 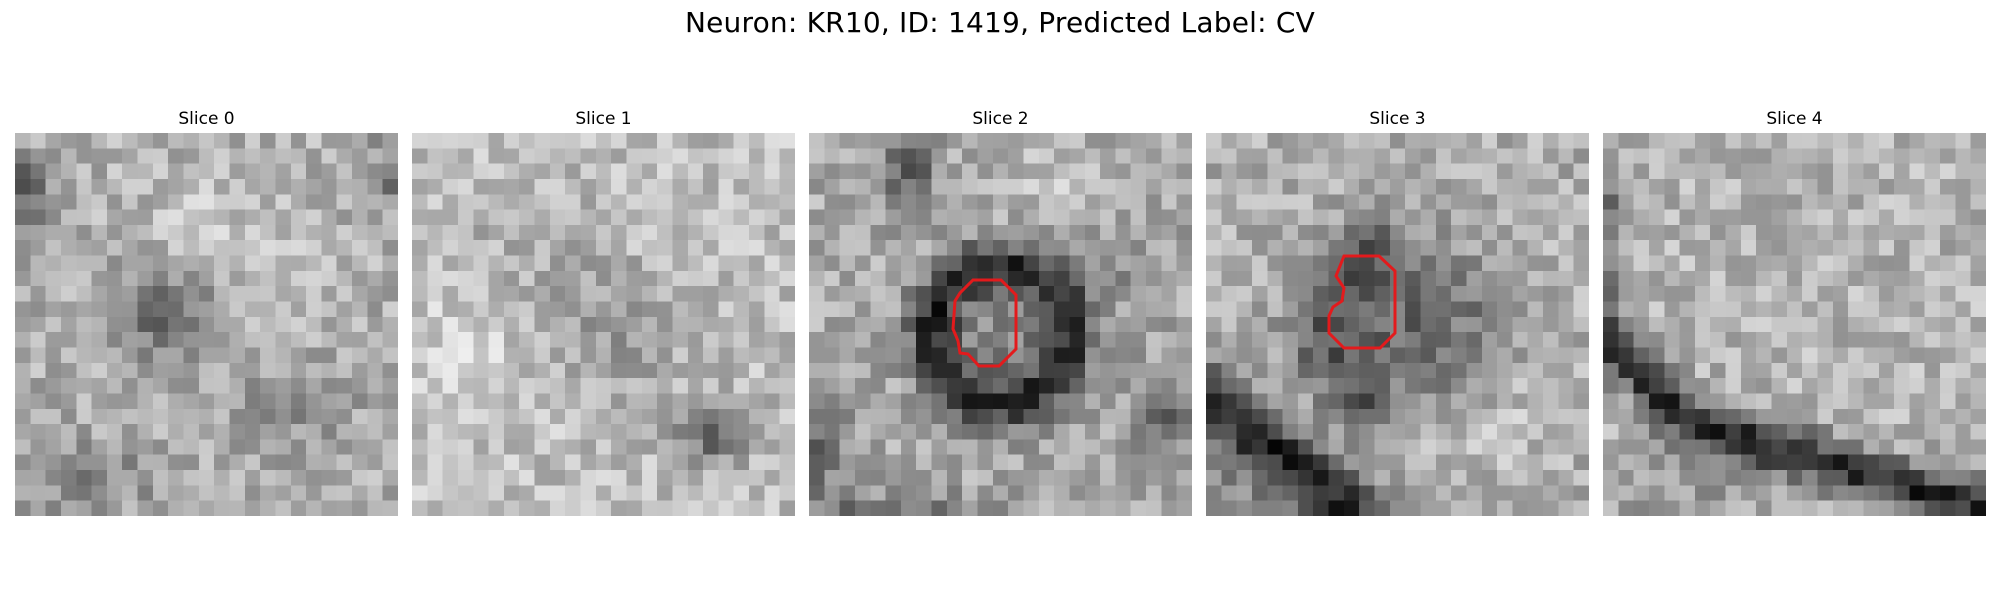 What do you see at coordinates (1397, 119) in the screenshot?
I see `slice-title-3: Slice 3` at bounding box center [1397, 119].